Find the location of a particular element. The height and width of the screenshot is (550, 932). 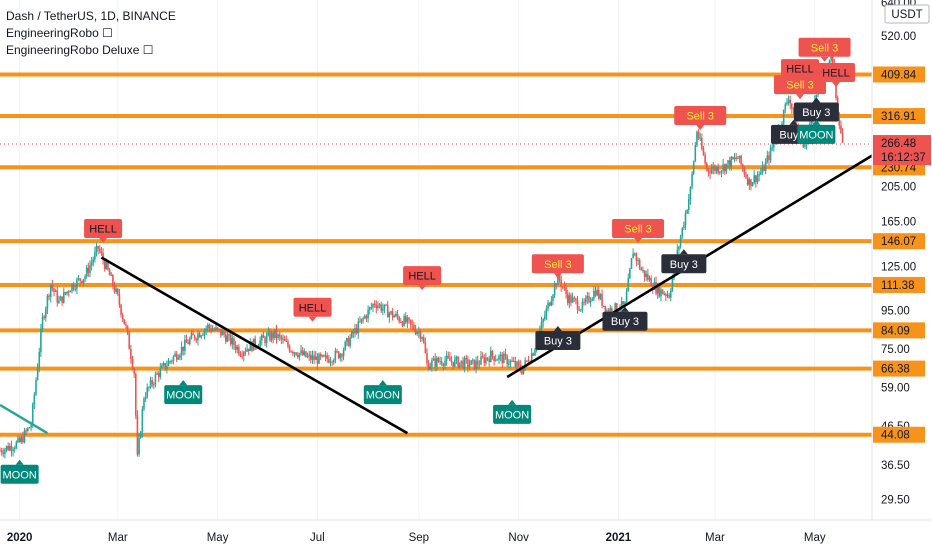

time-axis: 2020 Mar May Jul Sep Nov 2021 Mar May is located at coordinates (466, 534).